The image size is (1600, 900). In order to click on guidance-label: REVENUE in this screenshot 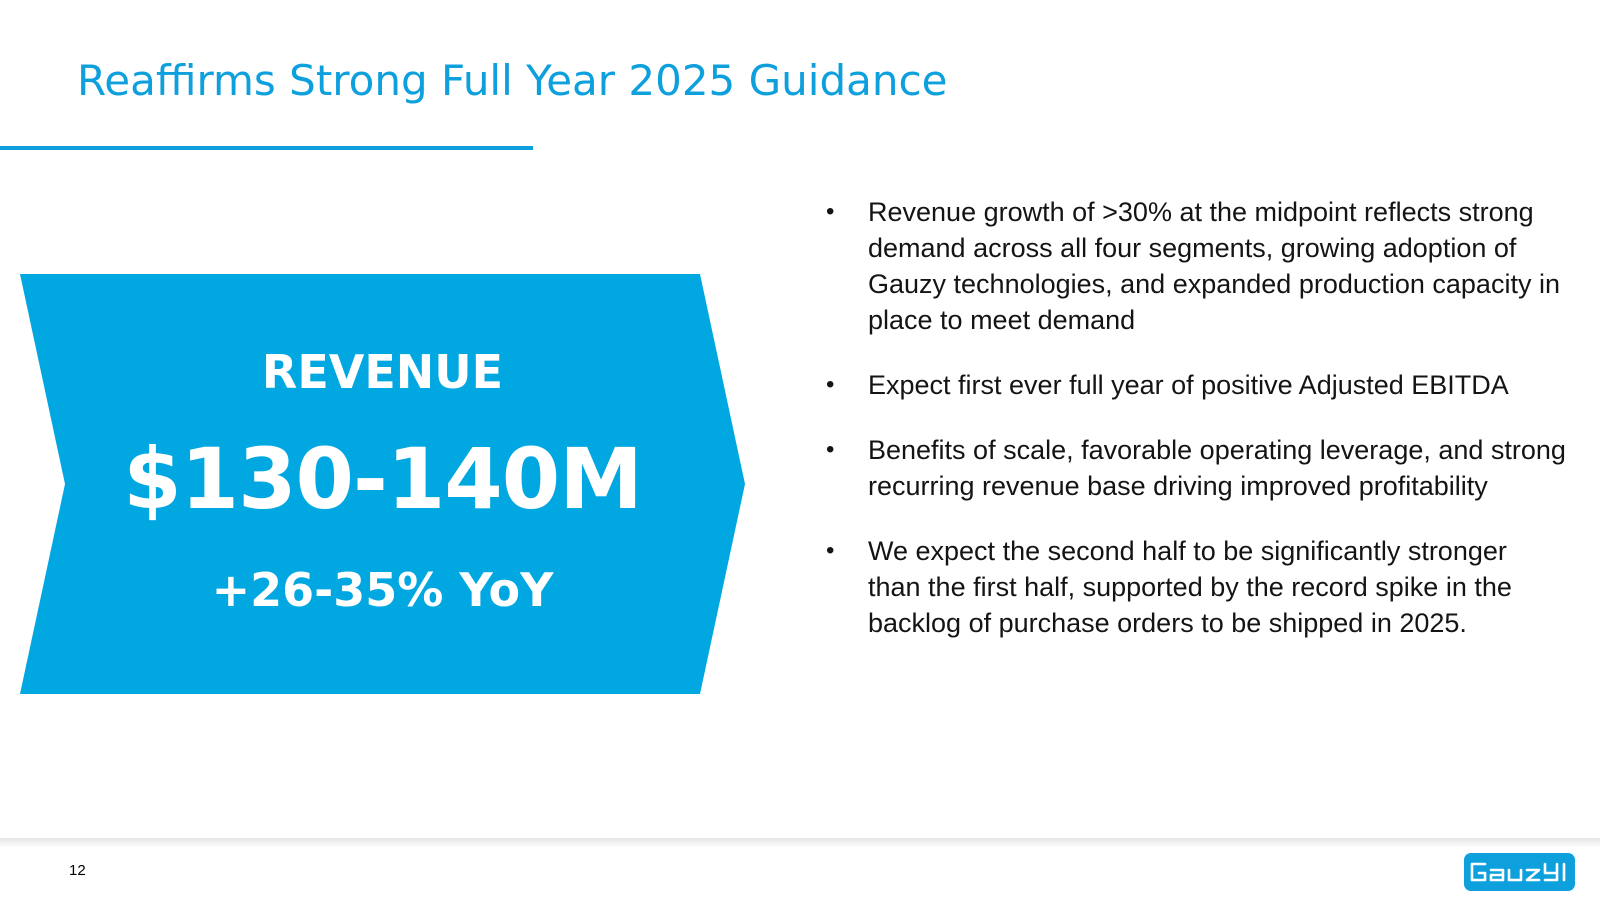, I will do `click(382, 372)`.